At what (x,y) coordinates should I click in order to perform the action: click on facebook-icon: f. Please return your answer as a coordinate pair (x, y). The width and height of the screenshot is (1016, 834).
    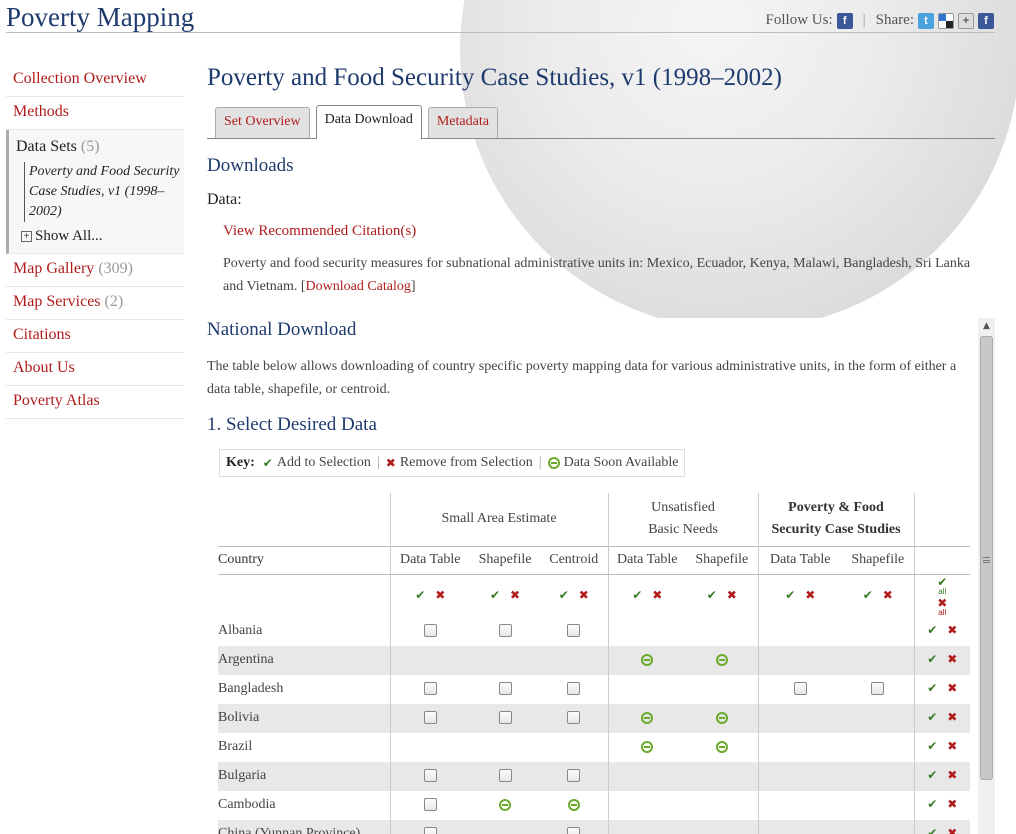
    Looking at the image, I should click on (844, 20).